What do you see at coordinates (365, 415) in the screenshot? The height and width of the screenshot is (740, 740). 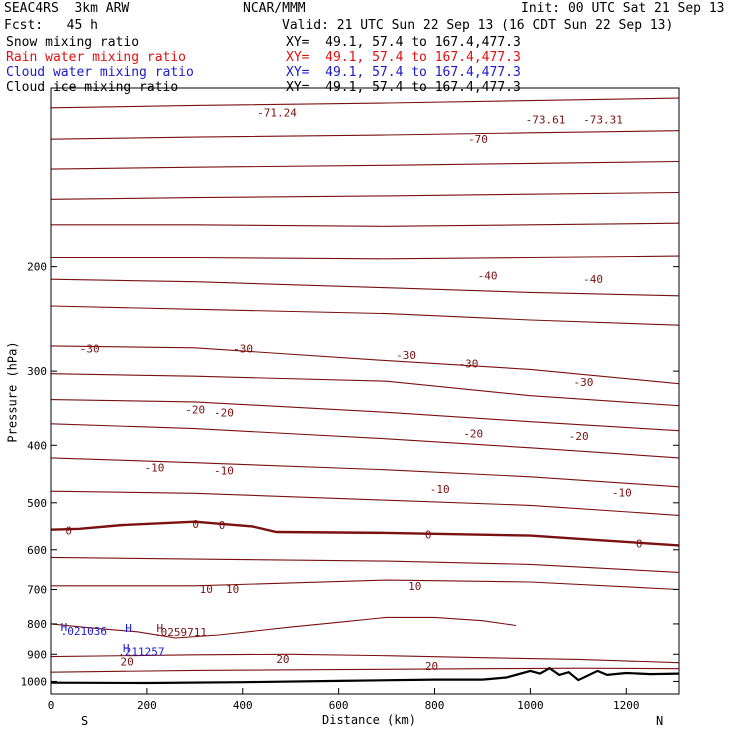 I see `isotherm-m20` at bounding box center [365, 415].